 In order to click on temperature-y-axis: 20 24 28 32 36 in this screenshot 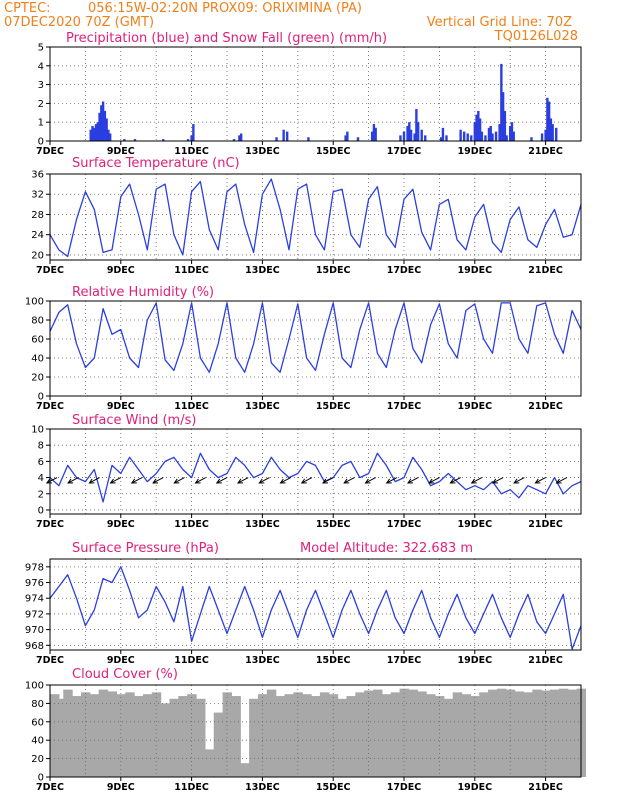, I will do `click(40, 215)`.